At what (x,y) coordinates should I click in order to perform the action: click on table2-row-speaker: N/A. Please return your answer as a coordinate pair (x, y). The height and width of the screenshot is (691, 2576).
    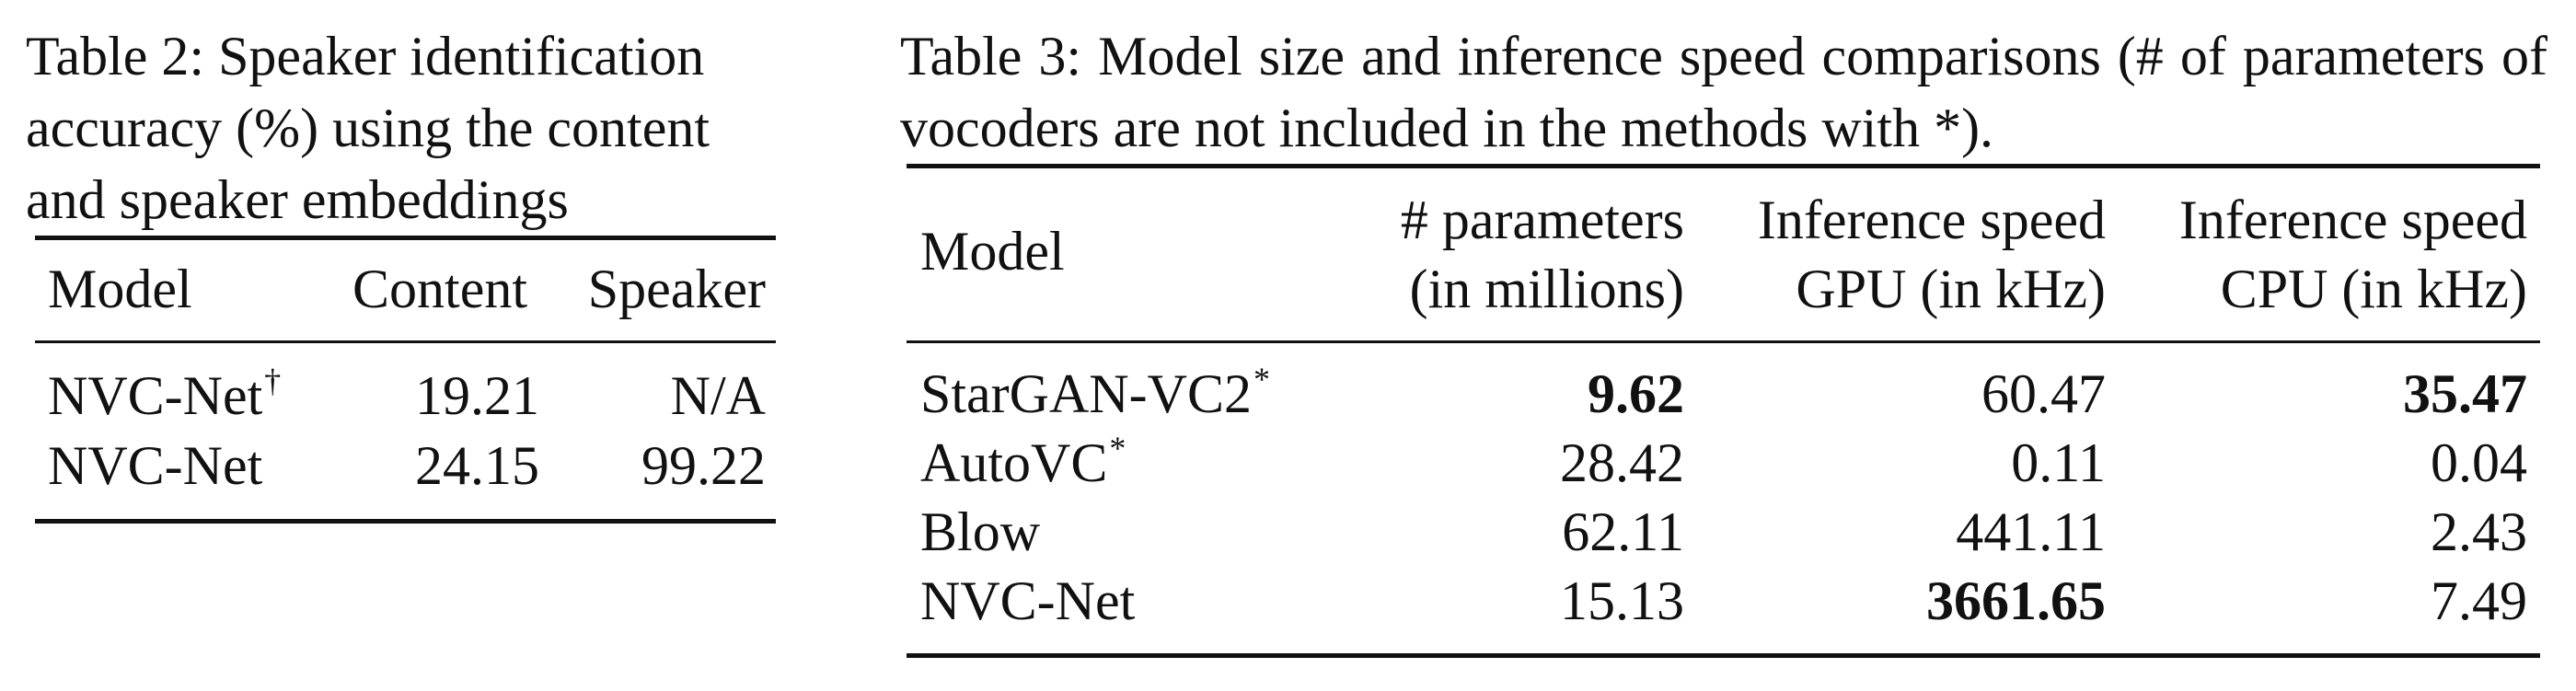
    Looking at the image, I should click on (718, 395).